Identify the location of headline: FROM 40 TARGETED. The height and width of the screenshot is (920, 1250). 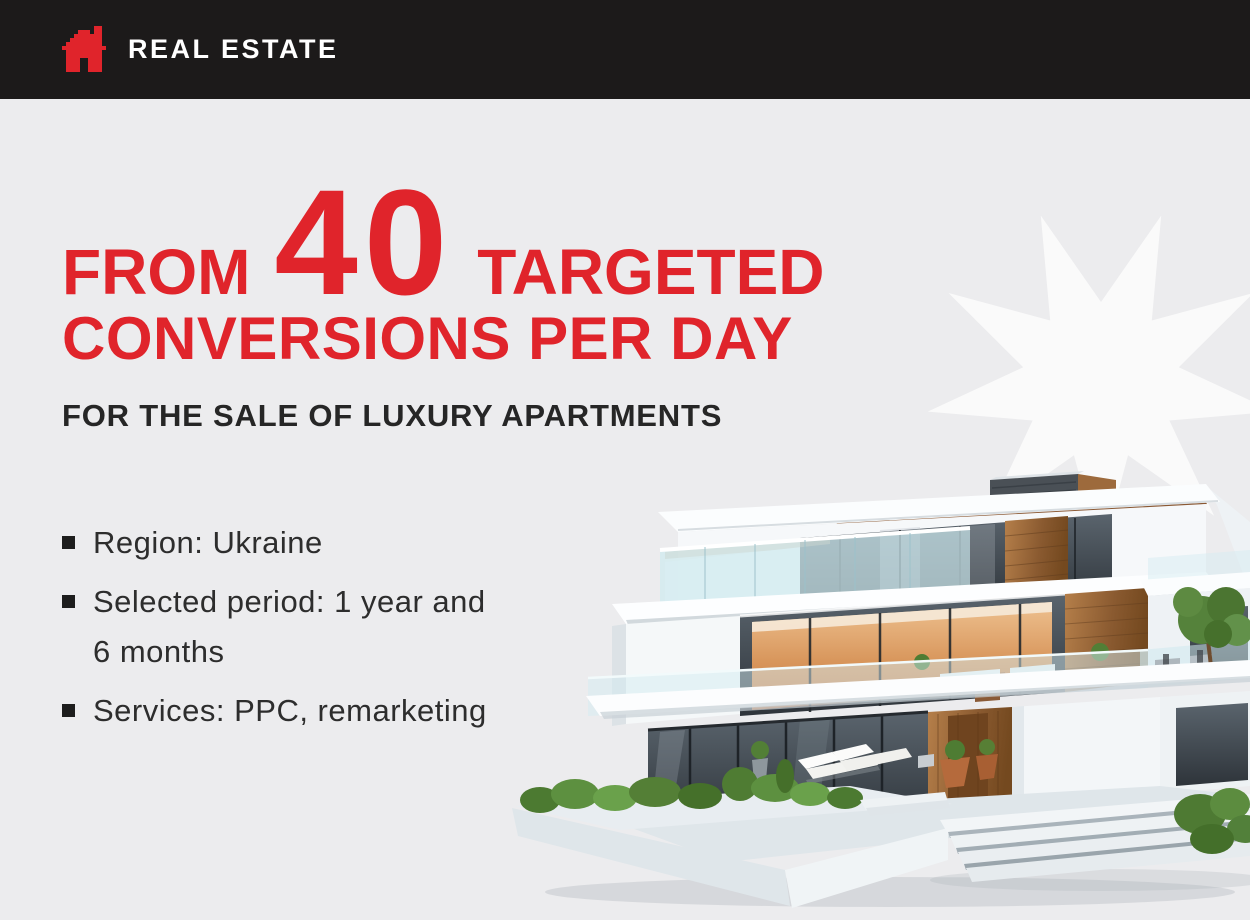
(443, 242).